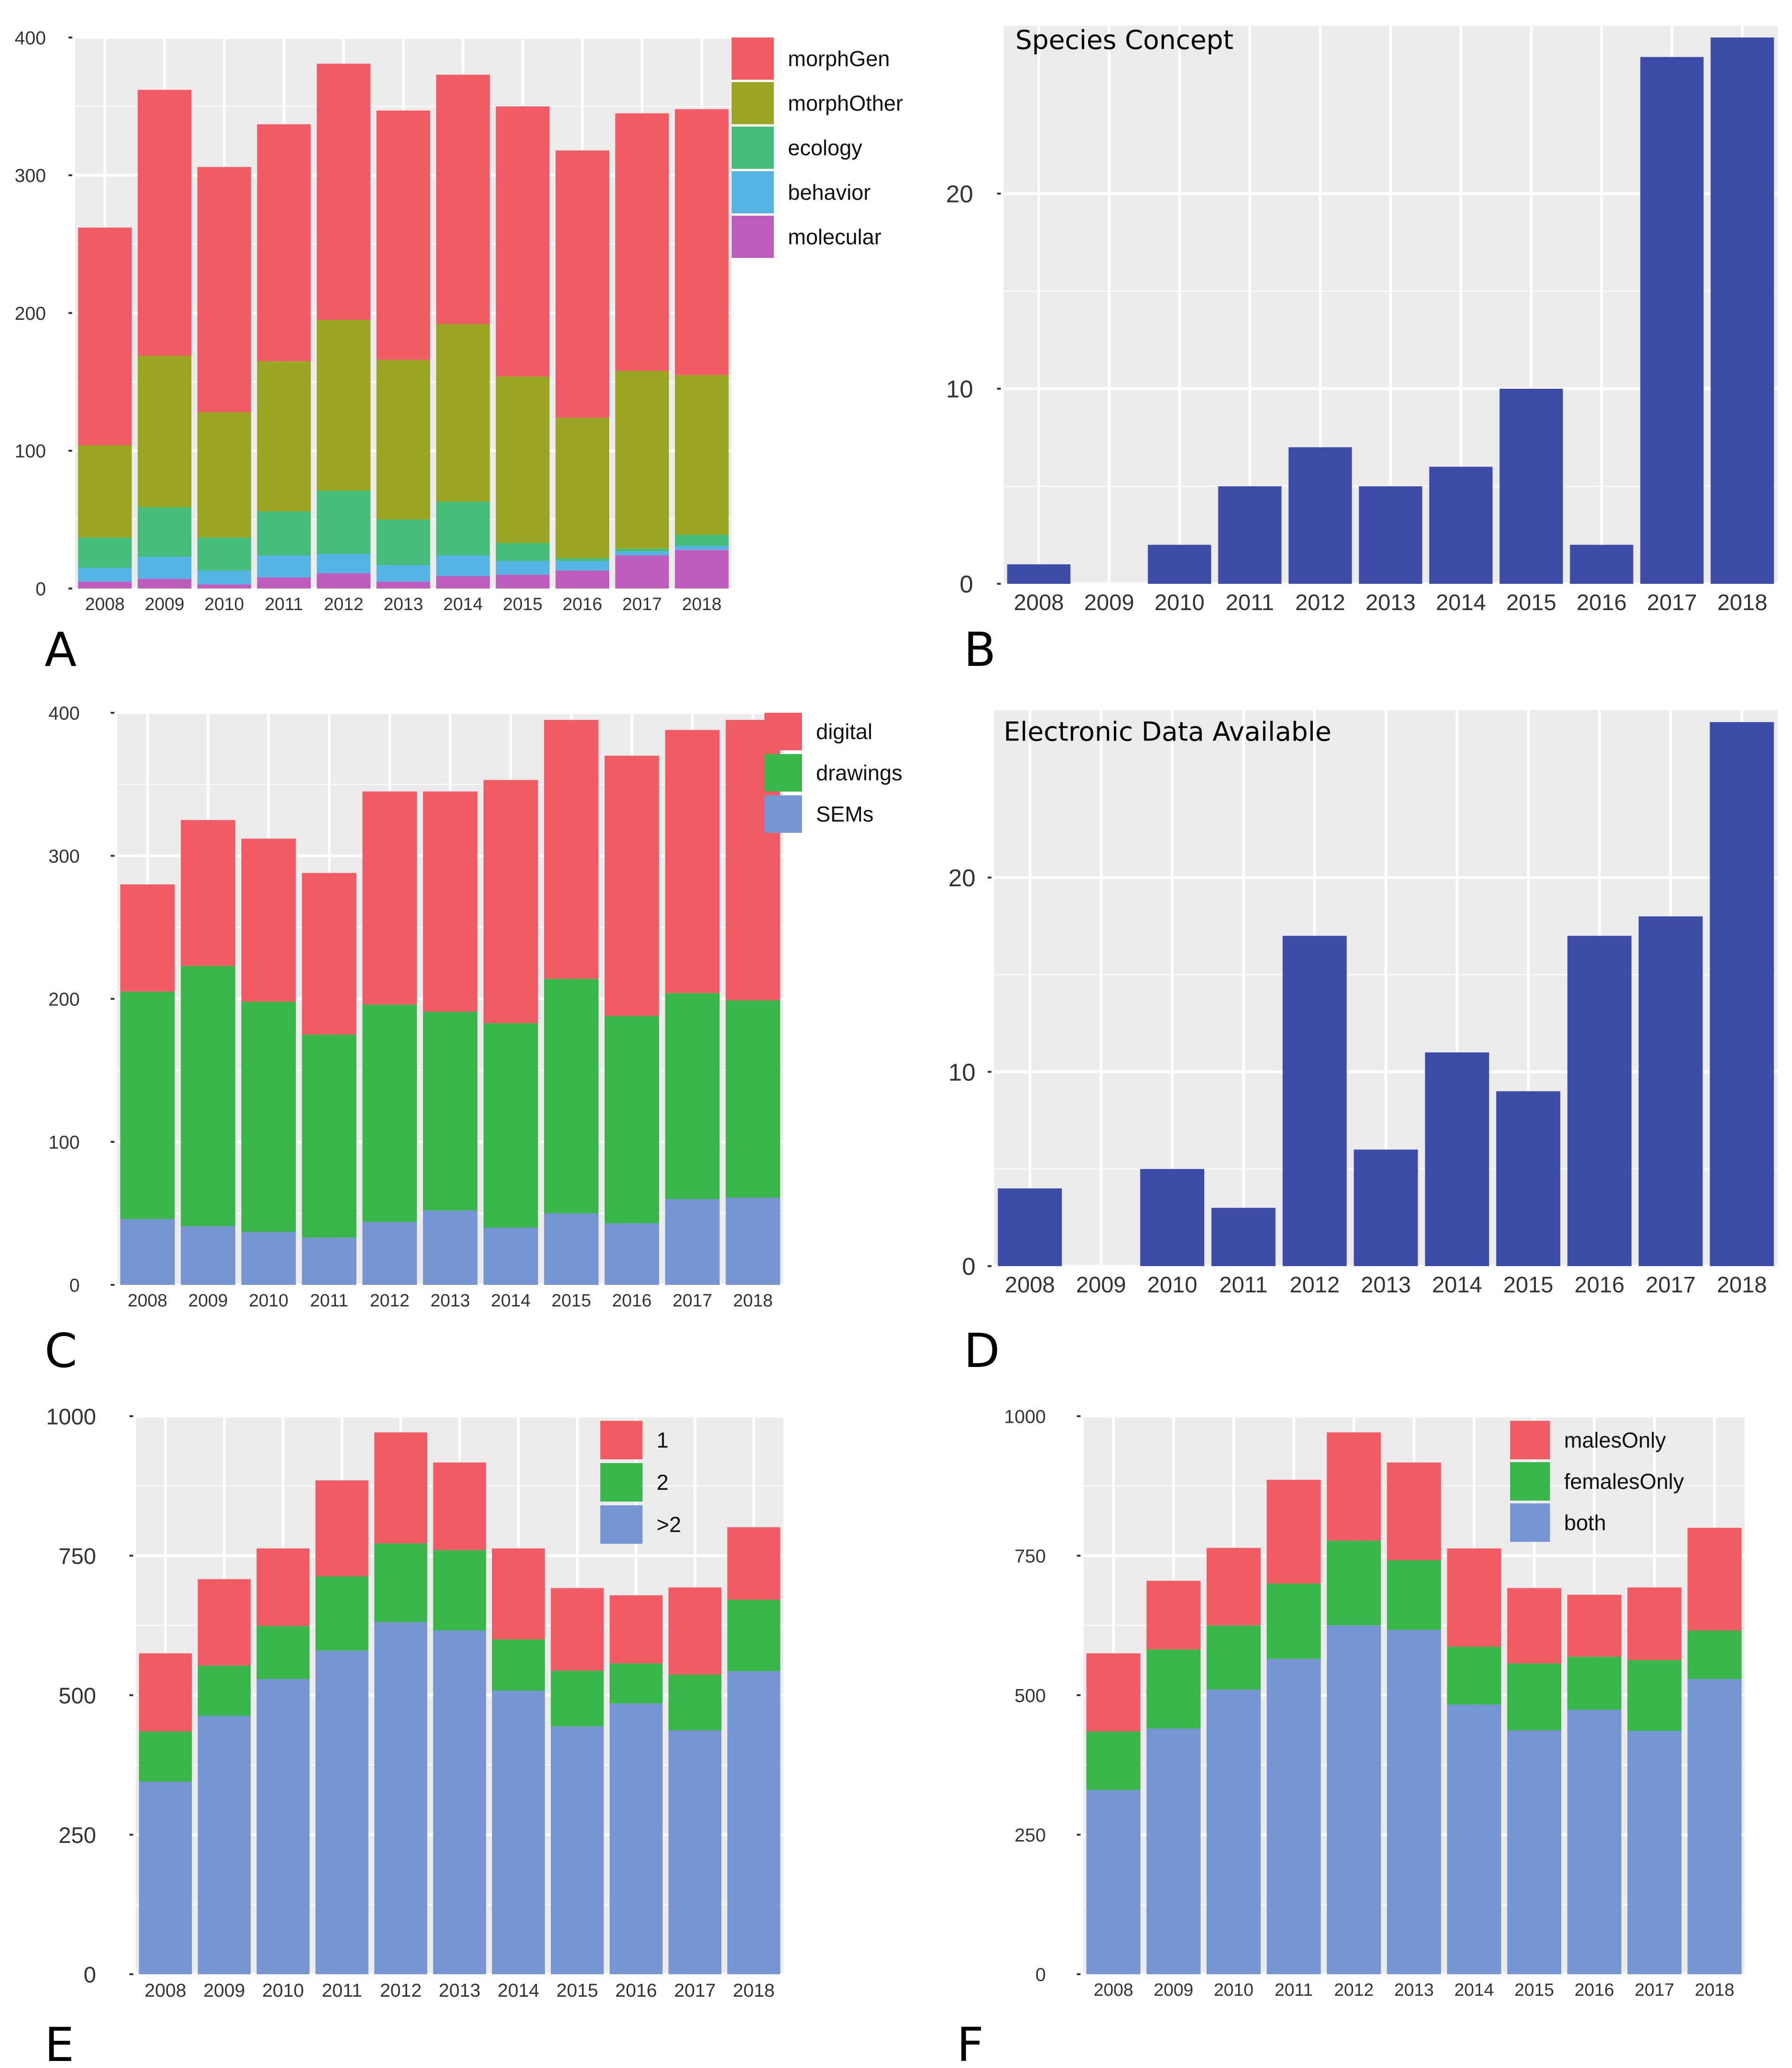  Describe the element at coordinates (859, 773) in the screenshot. I see `legend-label: drawings` at that location.